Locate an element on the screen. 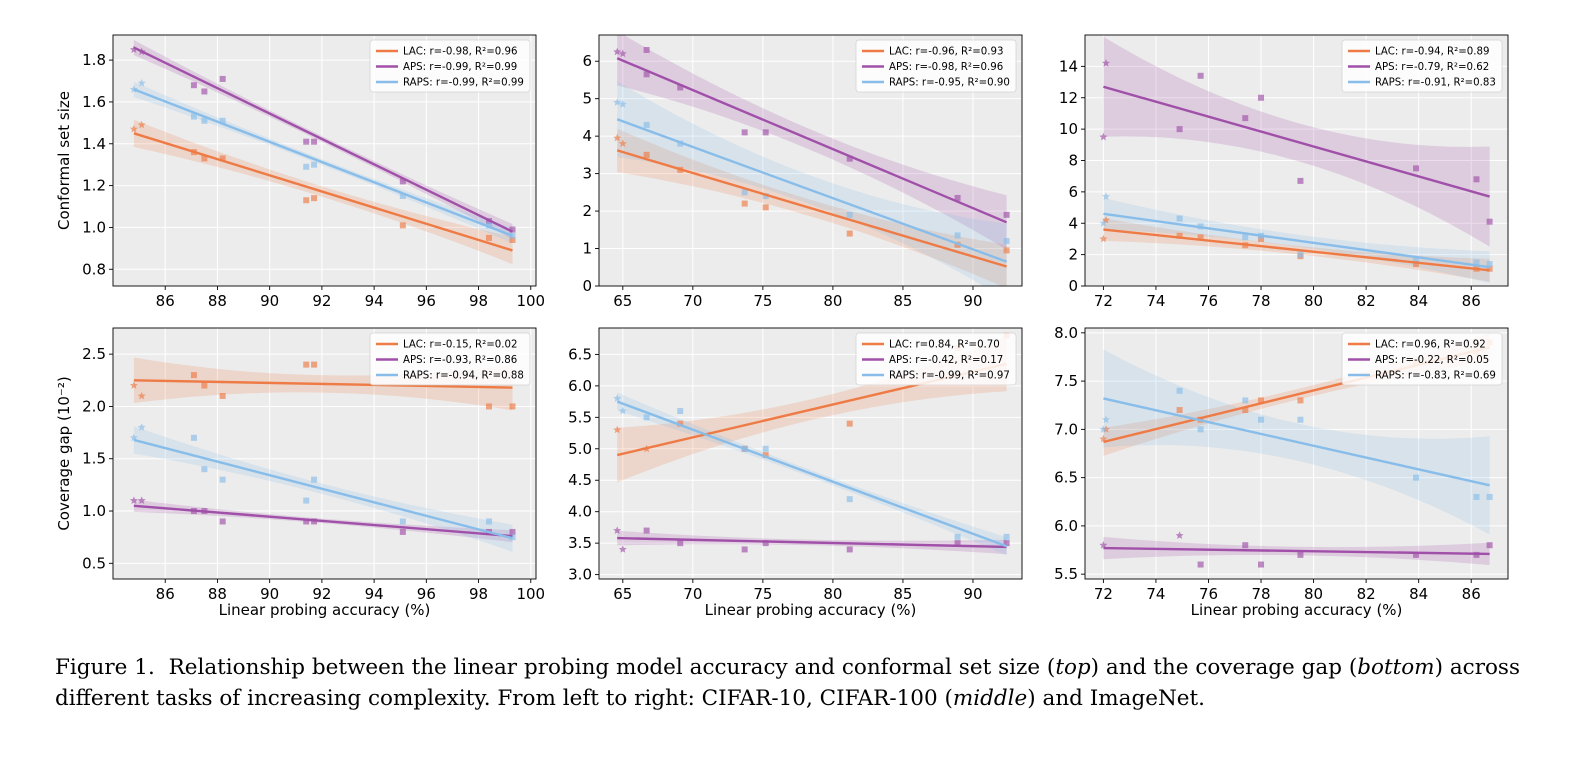 The image size is (1593, 759). x-tick-label: 72 is located at coordinates (1103, 301).